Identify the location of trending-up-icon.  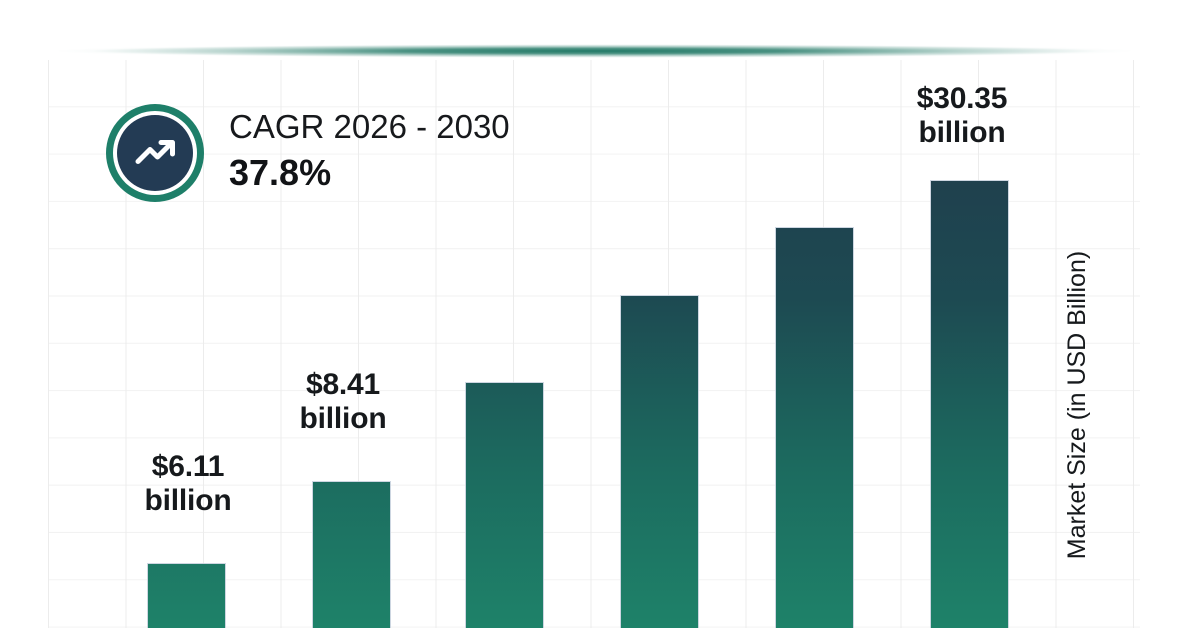
(155, 153).